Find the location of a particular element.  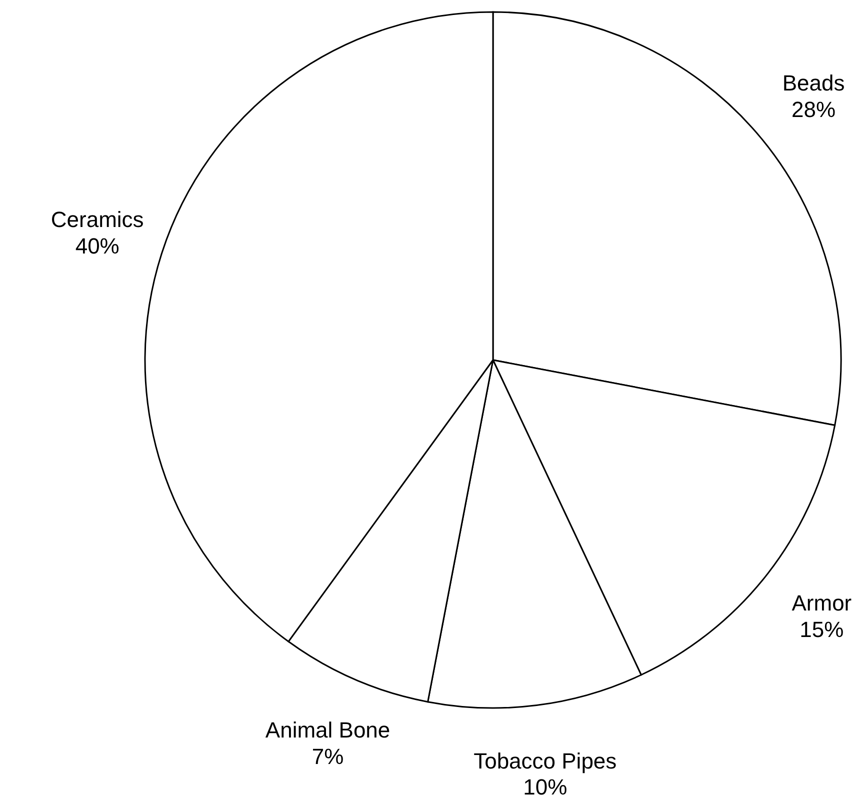

slice-label: Tobacco Pipes is located at coordinates (545, 761).